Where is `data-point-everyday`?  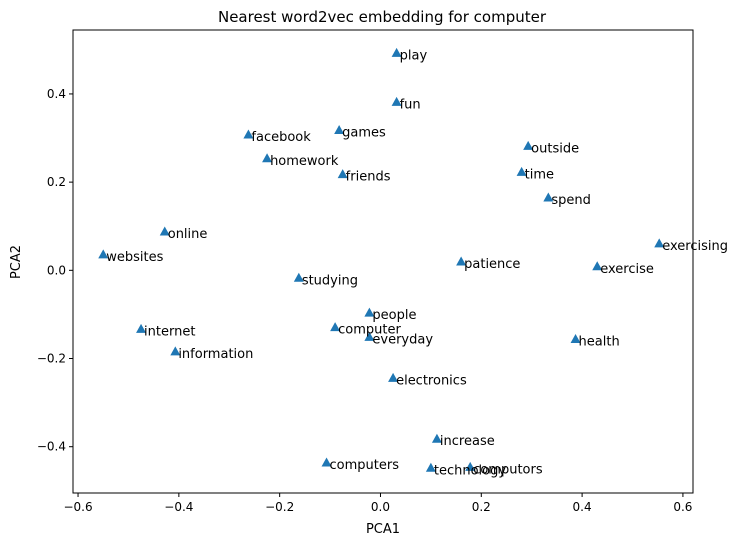
data-point-everyday is located at coordinates (369, 336).